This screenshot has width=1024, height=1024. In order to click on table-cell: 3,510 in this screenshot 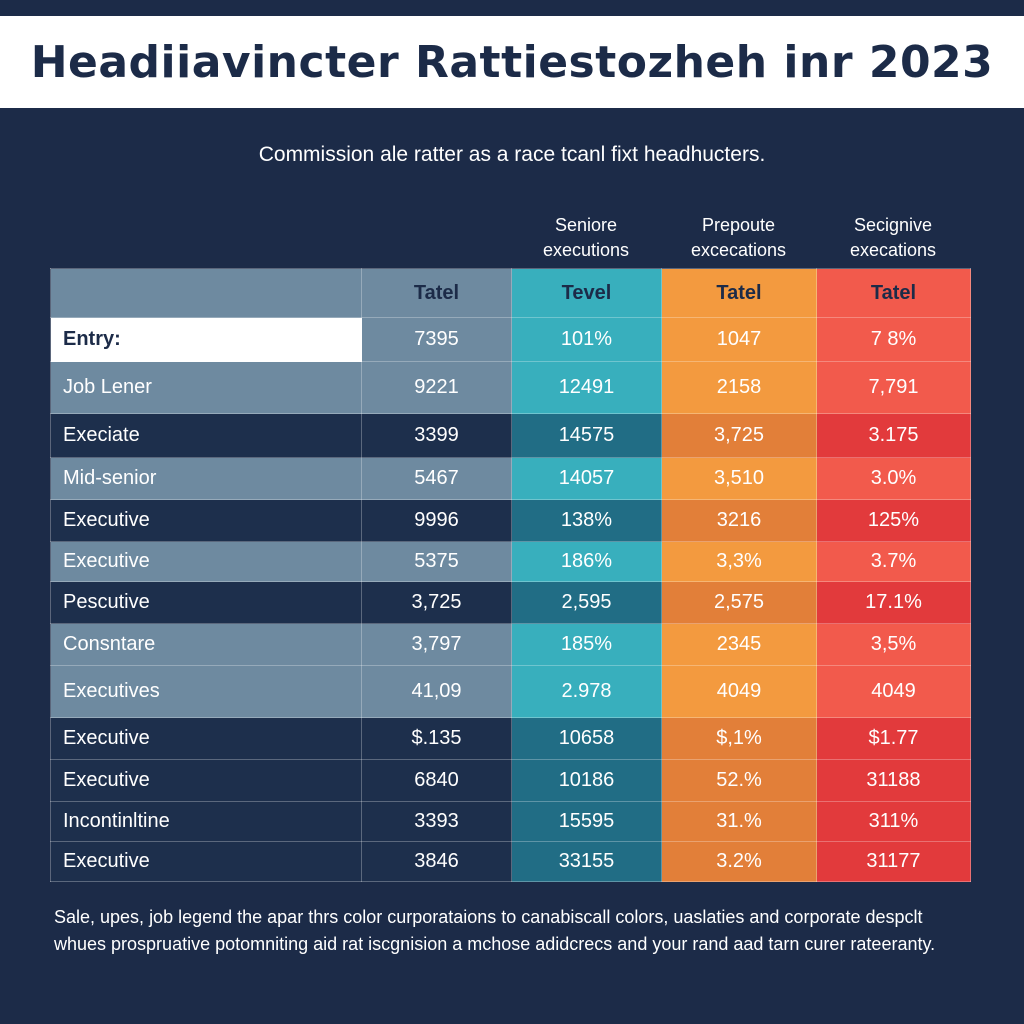, I will do `click(739, 478)`.